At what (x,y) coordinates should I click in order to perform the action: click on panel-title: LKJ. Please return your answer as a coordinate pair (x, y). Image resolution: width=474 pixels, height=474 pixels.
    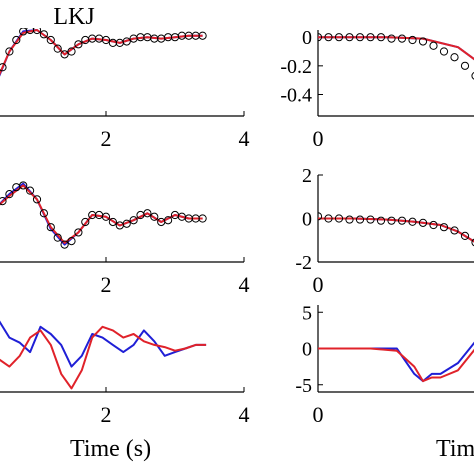
    Looking at the image, I should click on (73, 17).